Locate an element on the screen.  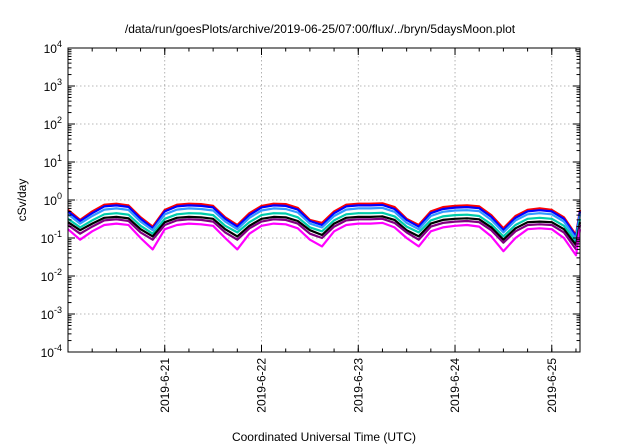
x-tick-label: 2019-6-21 is located at coordinates (165, 385).